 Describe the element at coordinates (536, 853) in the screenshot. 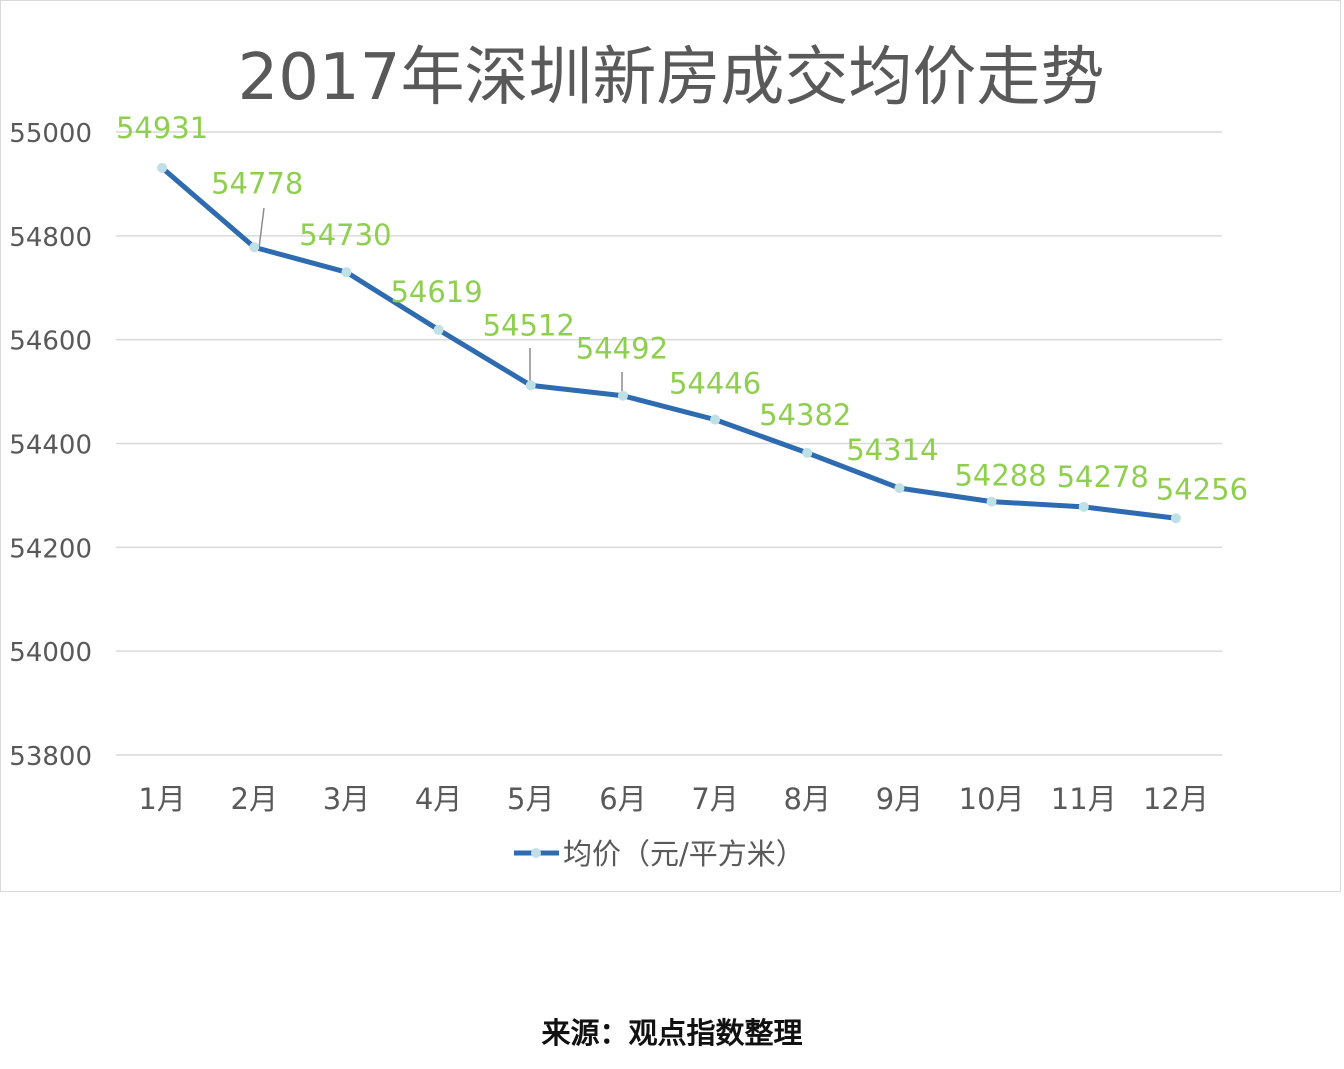

I see `legend-marker-swatch` at that location.